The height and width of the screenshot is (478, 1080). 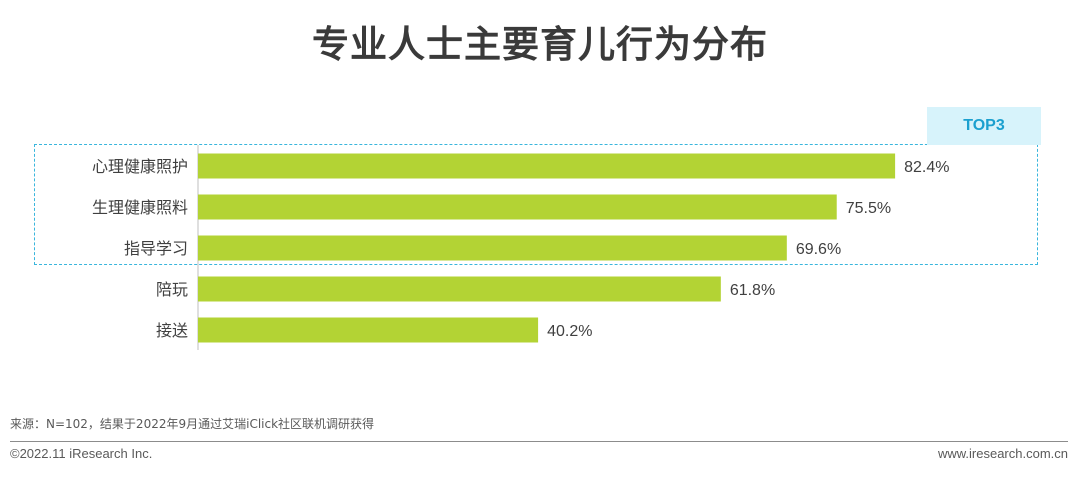 What do you see at coordinates (156, 248) in the screenshot?
I see `category-label: 指导学习` at bounding box center [156, 248].